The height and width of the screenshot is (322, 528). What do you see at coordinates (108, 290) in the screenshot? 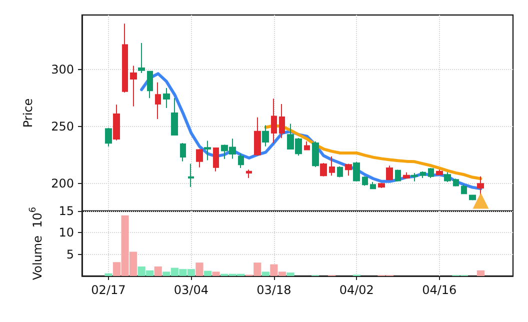
I see `x-tick-label: 02/17` at bounding box center [108, 290].